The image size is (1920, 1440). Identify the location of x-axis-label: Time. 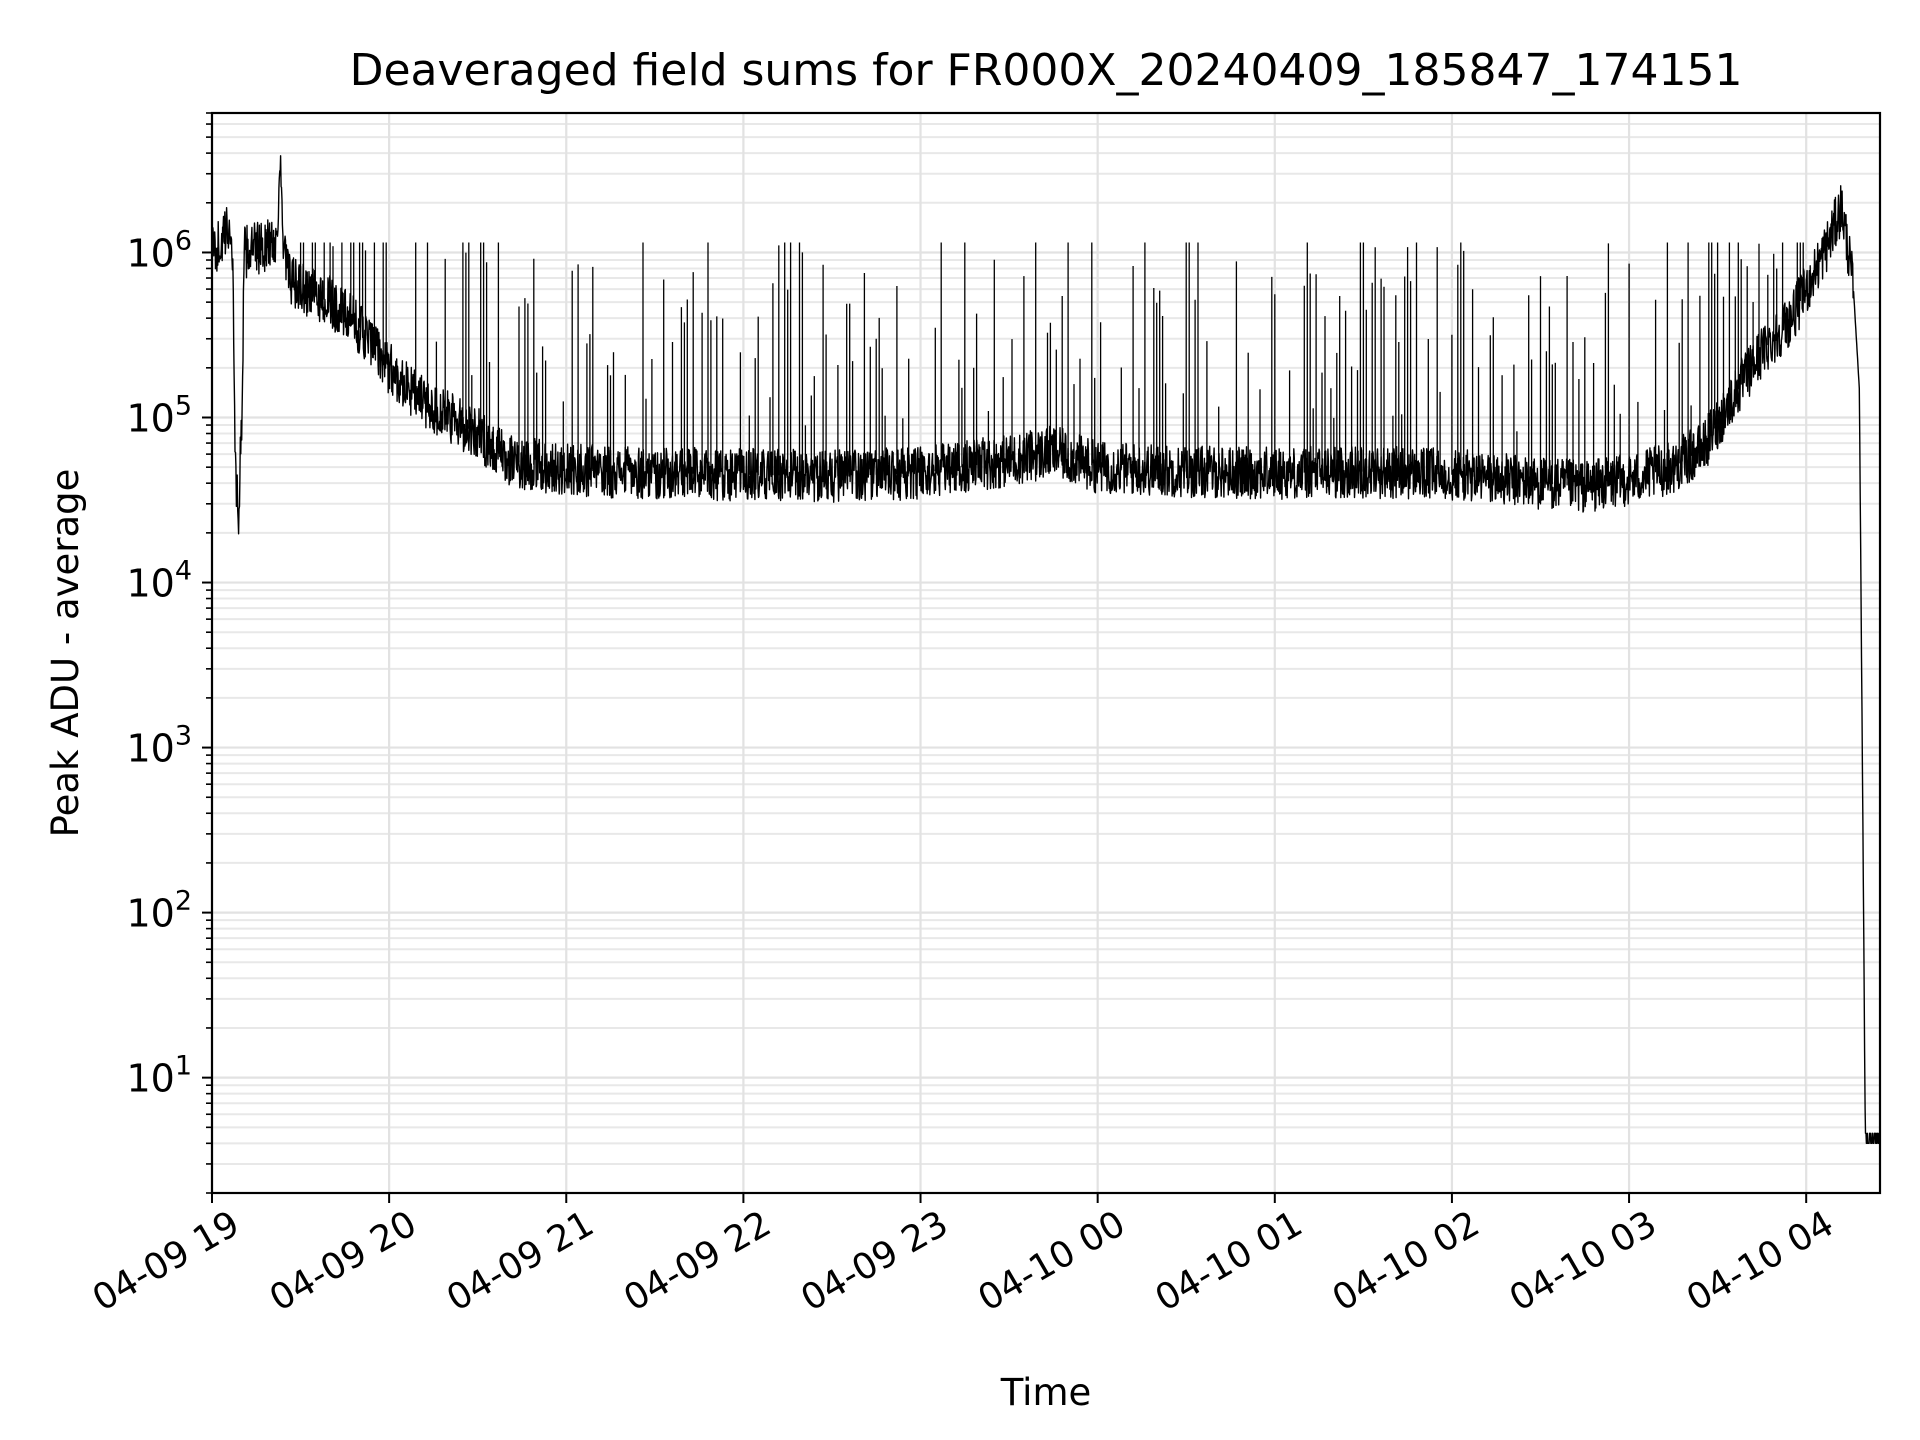
(1046, 1392).